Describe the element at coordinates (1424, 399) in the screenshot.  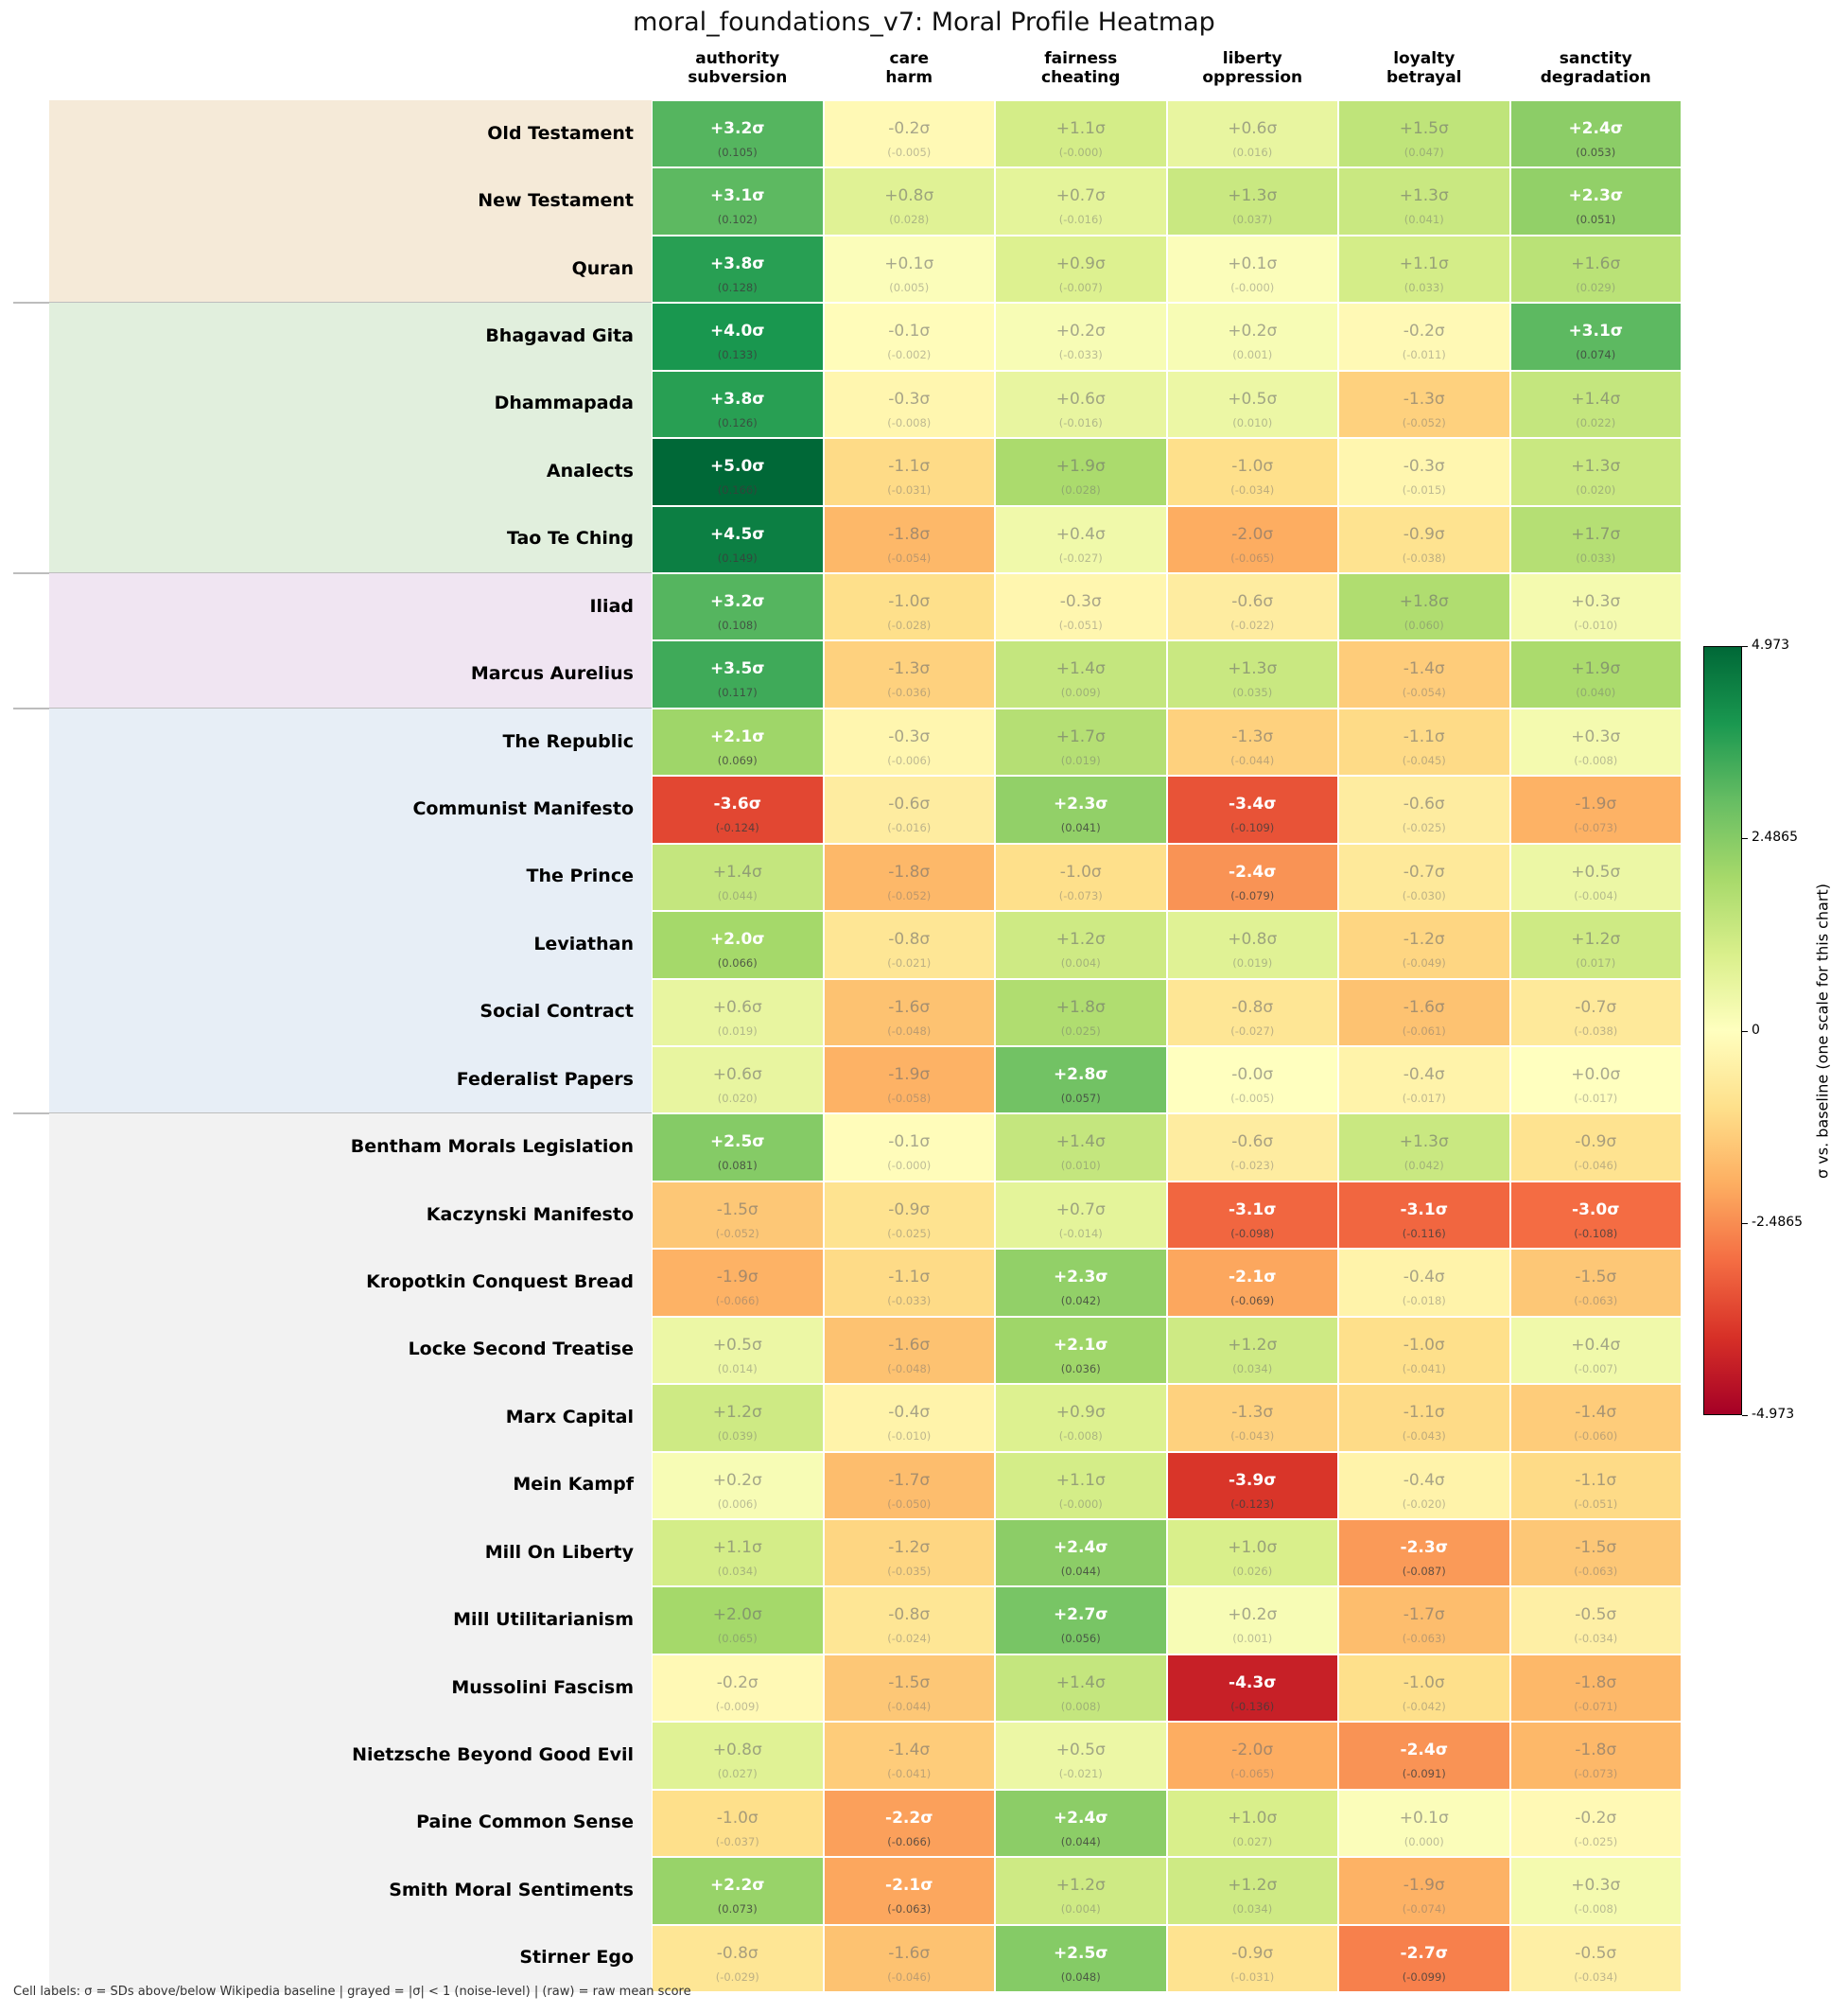
I see `cell-sigma-label: -1.3σ` at that location.